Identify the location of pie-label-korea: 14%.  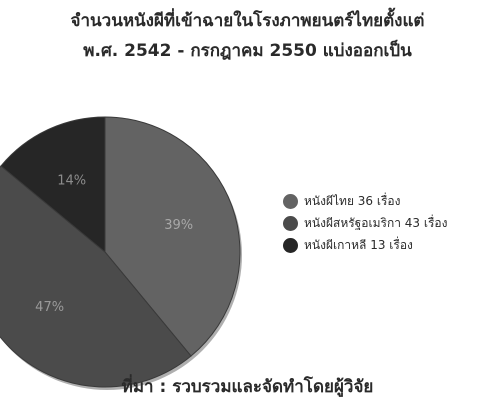
(71, 181).